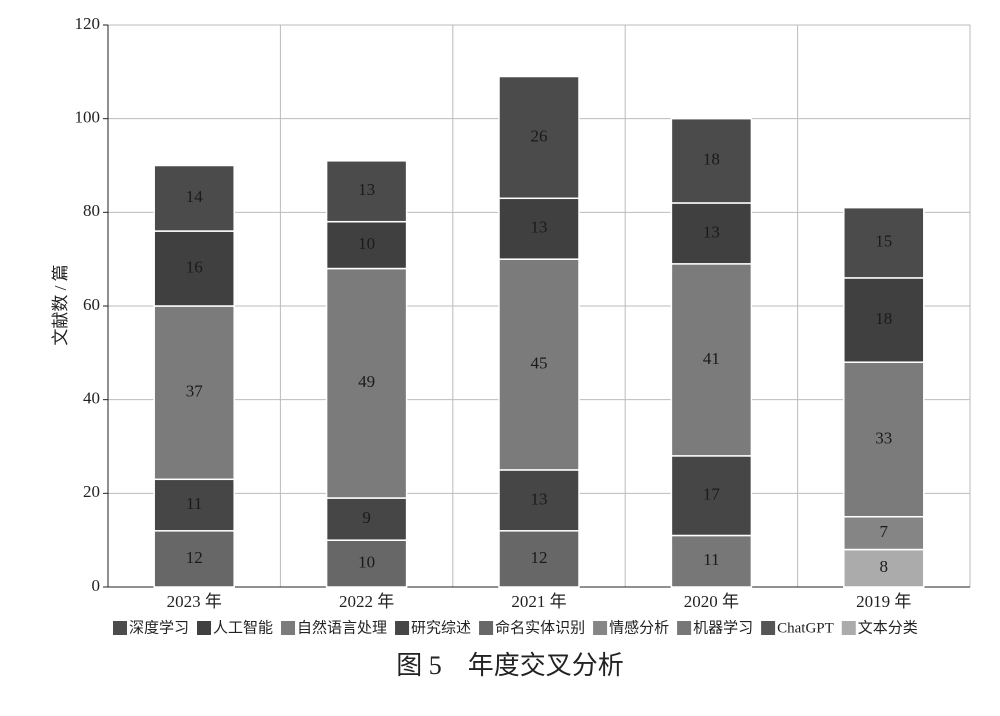 The image size is (1000, 716). I want to click on data-label: 45, so click(539, 362).